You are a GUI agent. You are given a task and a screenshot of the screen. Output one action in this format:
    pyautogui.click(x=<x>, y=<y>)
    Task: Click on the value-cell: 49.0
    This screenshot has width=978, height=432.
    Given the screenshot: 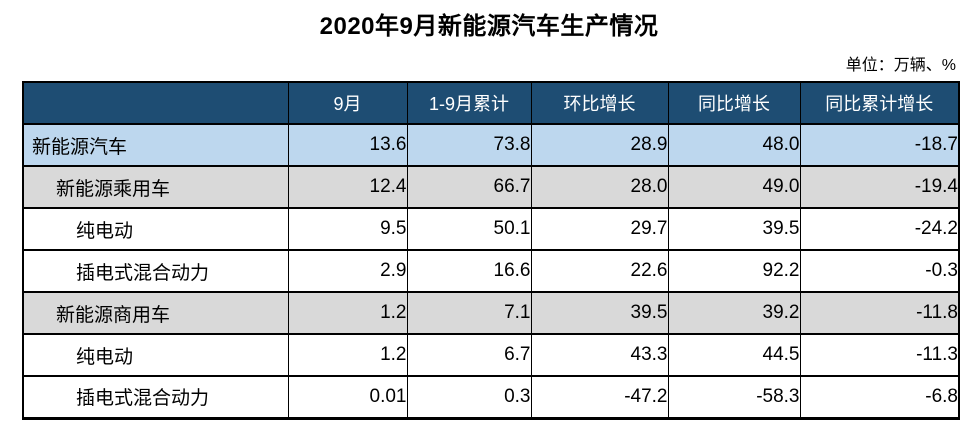 What is the action you would take?
    pyautogui.click(x=734, y=187)
    